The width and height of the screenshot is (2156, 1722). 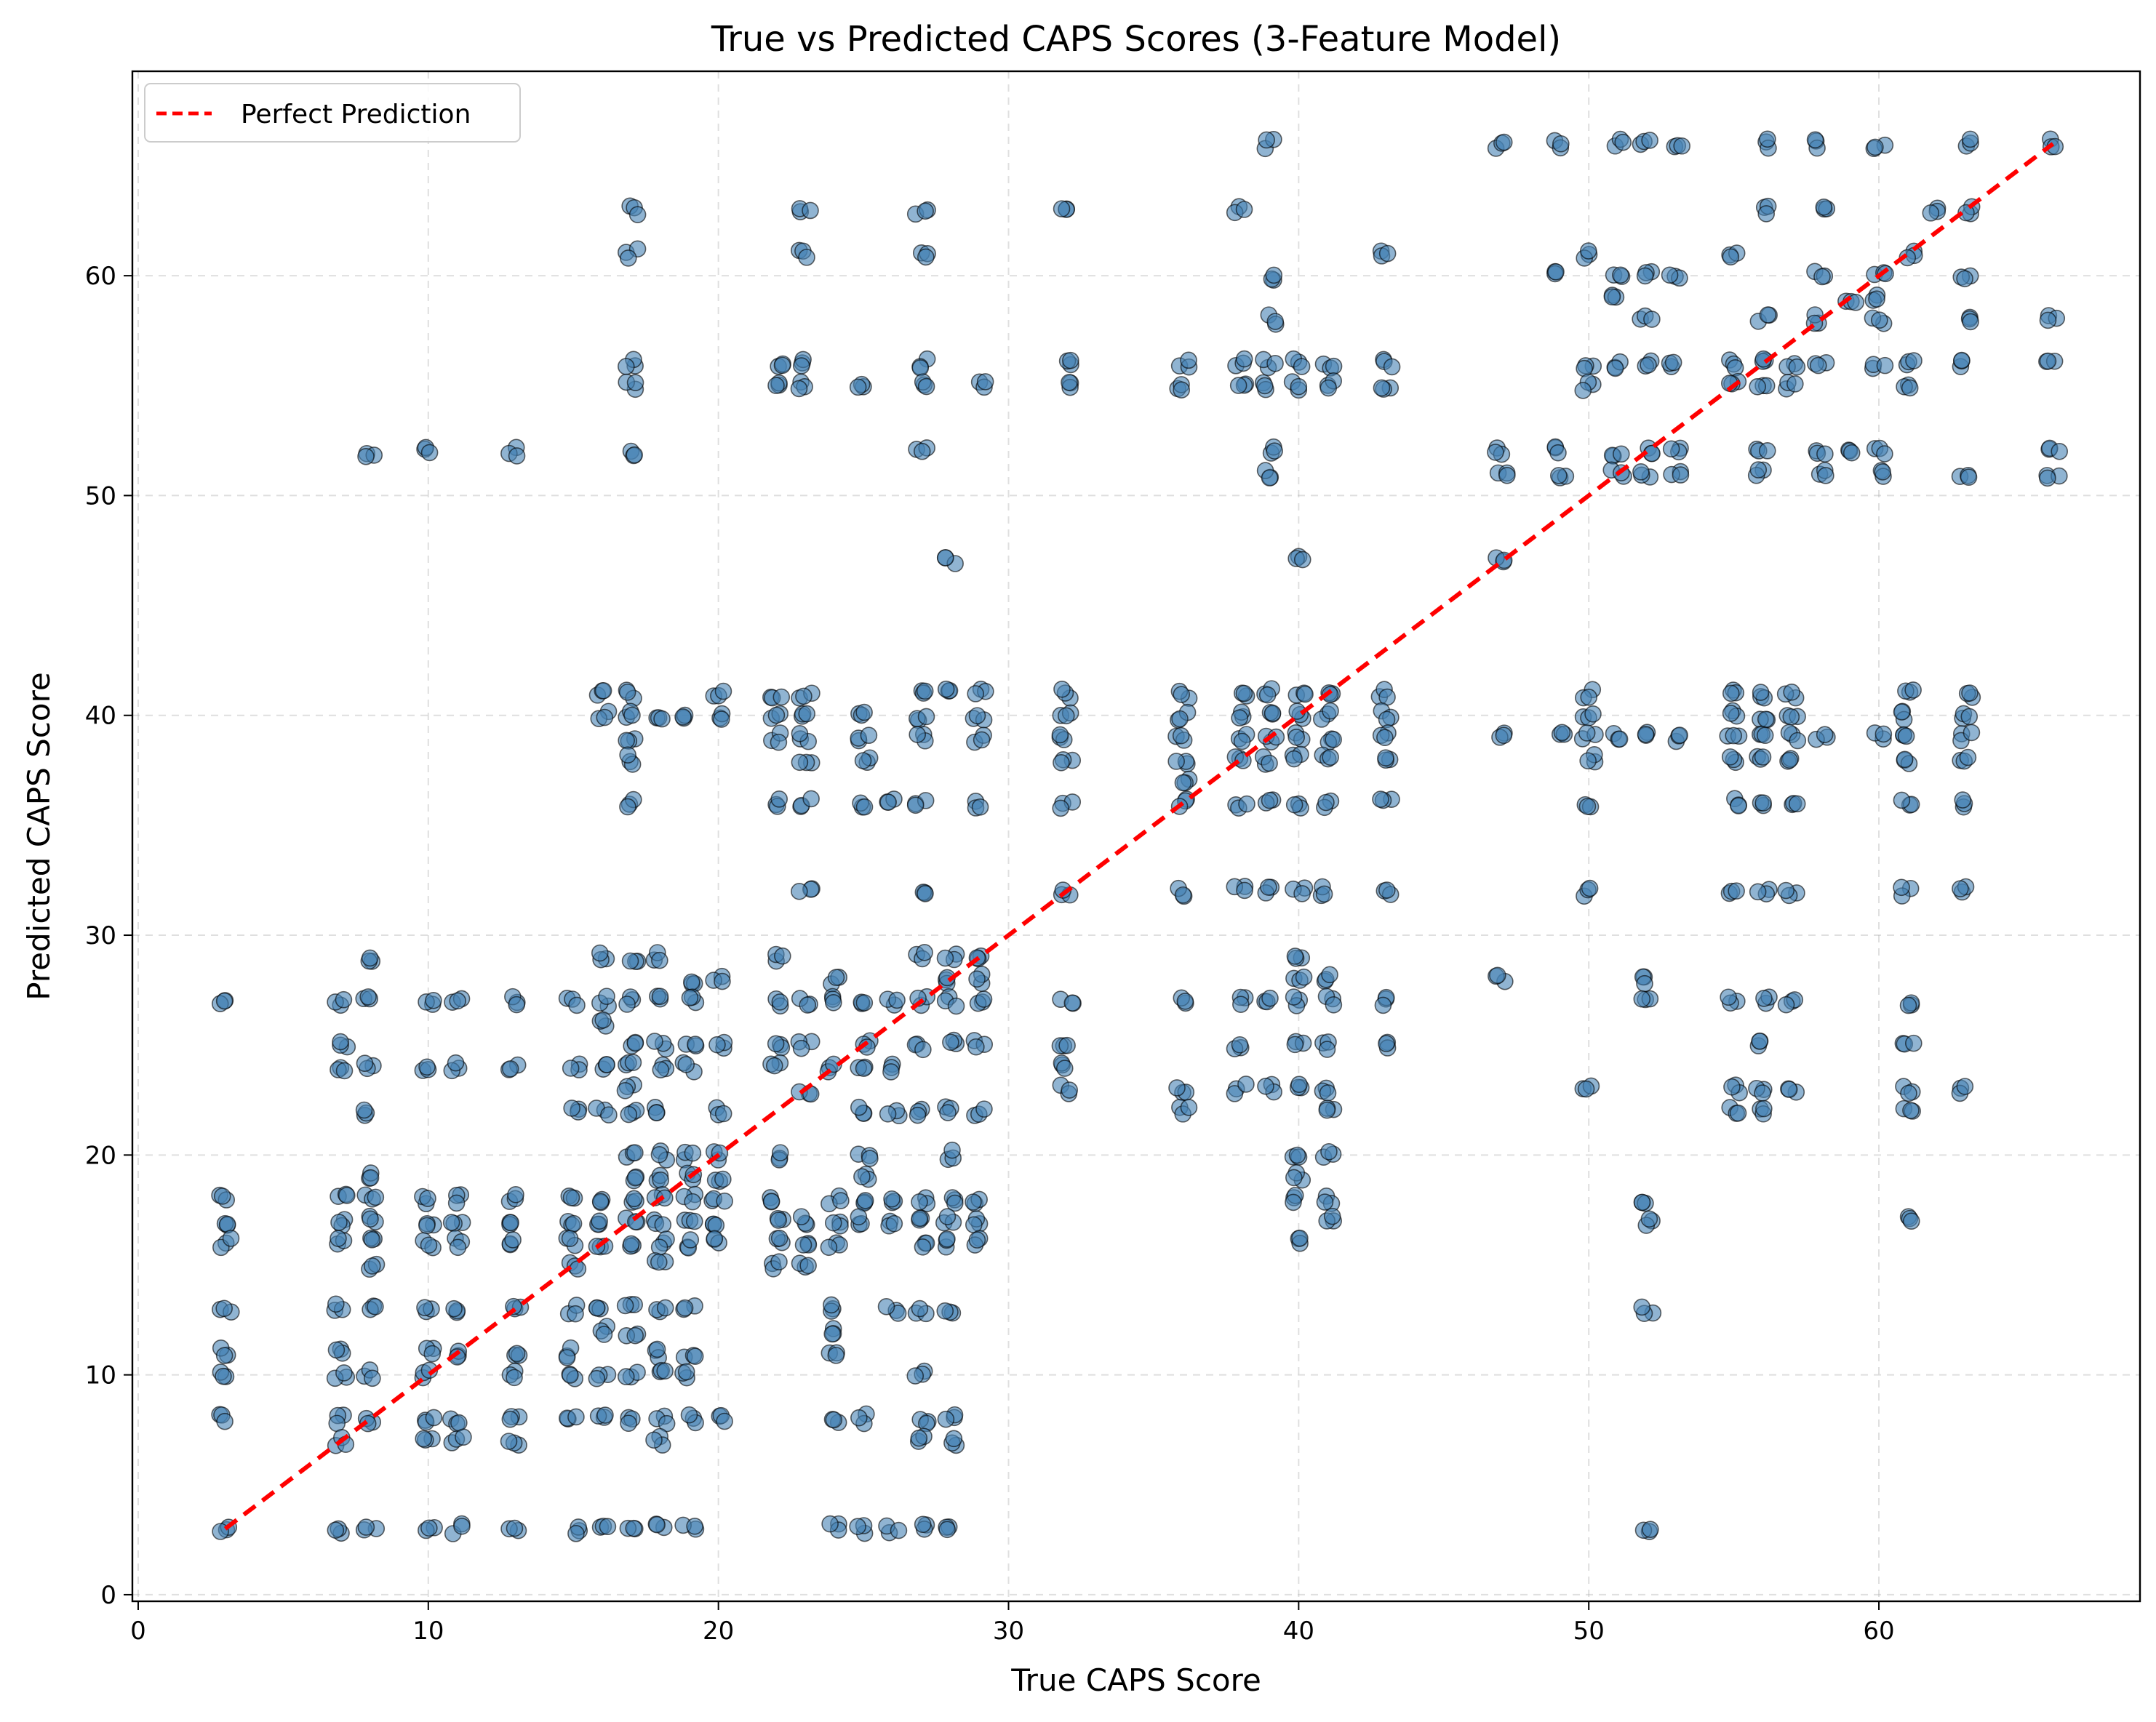 What do you see at coordinates (1013, 1623) in the screenshot?
I see `x-axis-ticks: 0 10 20 30 40 50 60` at bounding box center [1013, 1623].